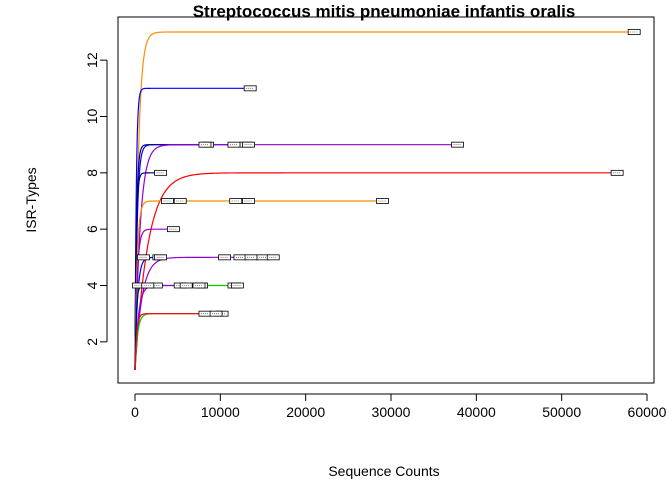 This screenshot has height=480, width=672. Describe the element at coordinates (305, 412) in the screenshot. I see `x-tick-label: 20000` at that location.